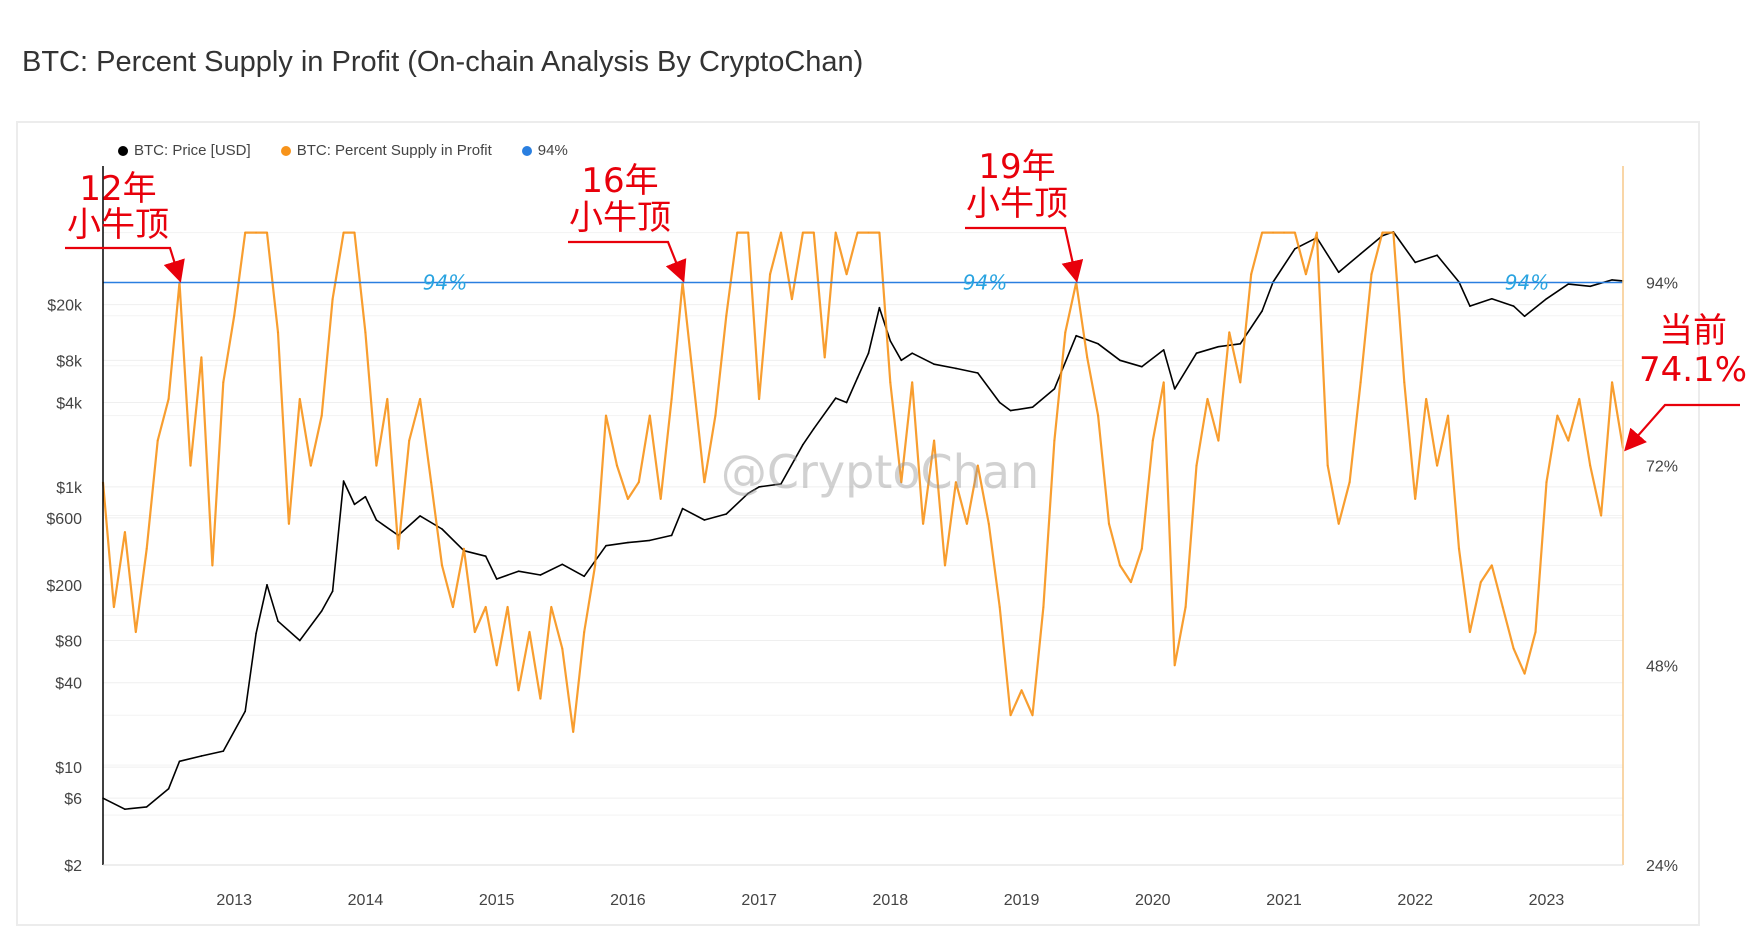 This screenshot has width=1749, height=936. I want to click on left-tick-label: $2, so click(73, 866).